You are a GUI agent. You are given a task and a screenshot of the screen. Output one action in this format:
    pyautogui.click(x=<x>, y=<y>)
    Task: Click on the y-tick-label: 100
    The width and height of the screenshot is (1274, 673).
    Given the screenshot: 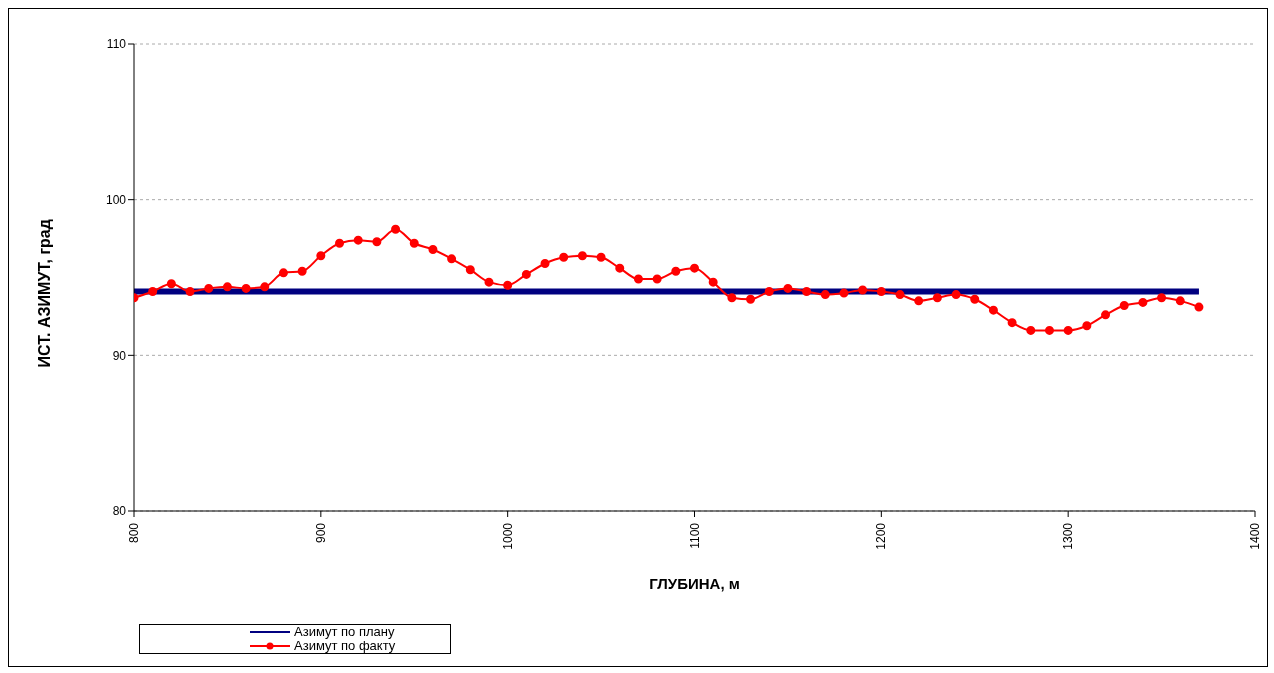 What is the action you would take?
    pyautogui.click(x=116, y=199)
    